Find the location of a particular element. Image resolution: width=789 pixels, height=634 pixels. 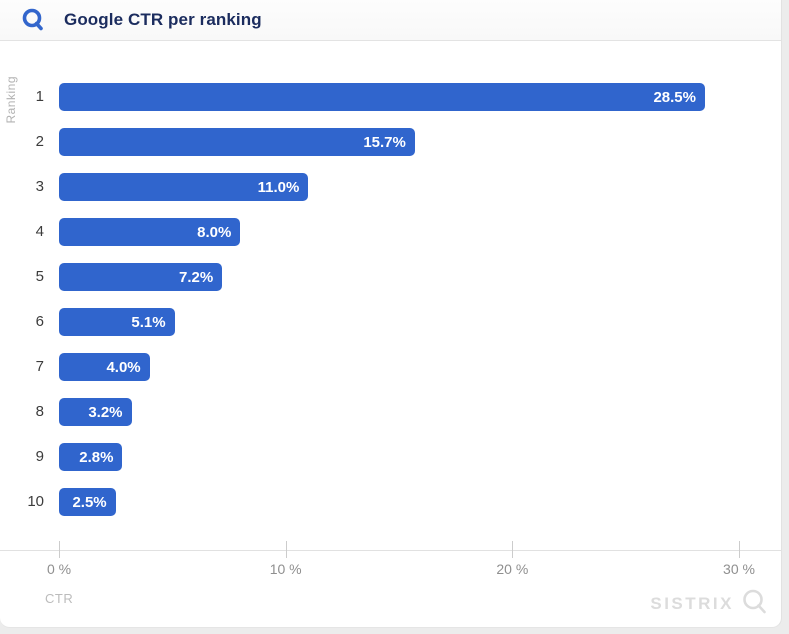

bar-rank-3: 11.0% is located at coordinates (184, 187).